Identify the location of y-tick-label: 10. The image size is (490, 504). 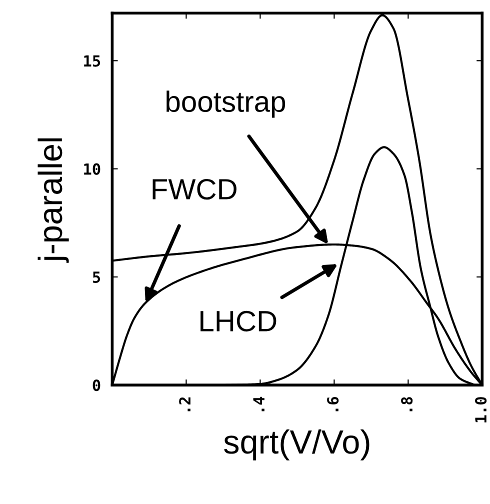
(92, 169).